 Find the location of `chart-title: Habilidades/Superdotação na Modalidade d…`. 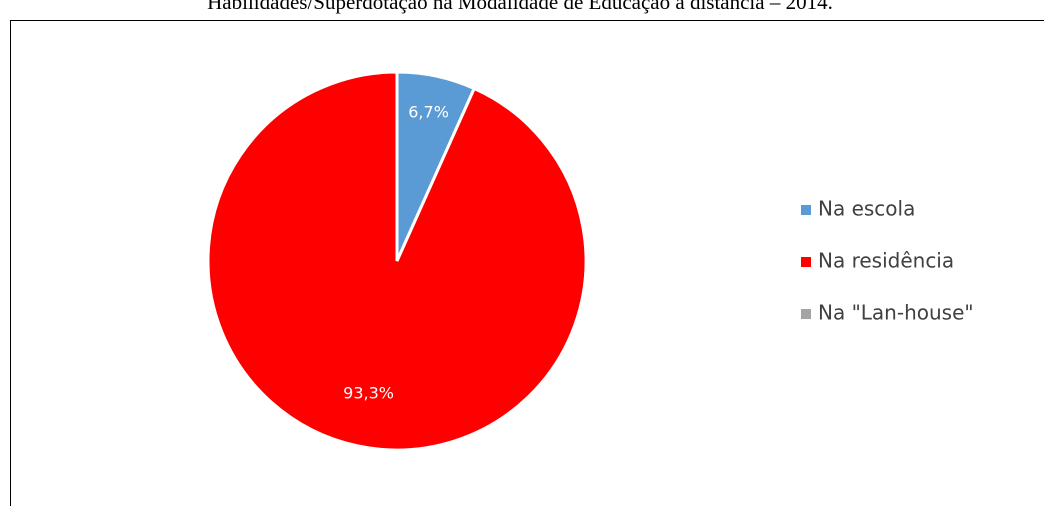

chart-title: Habilidades/Superdotação na Modalidade d… is located at coordinates (520, 7).